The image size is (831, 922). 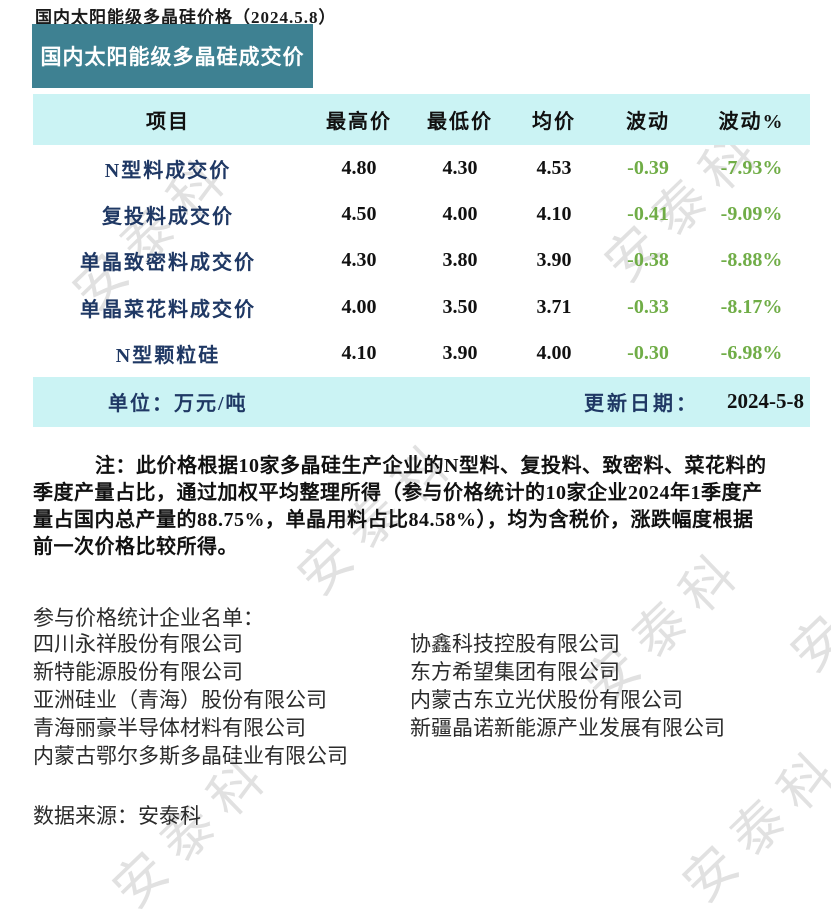 I want to click on data-source: 数据来源：安泰科, so click(x=117, y=816).